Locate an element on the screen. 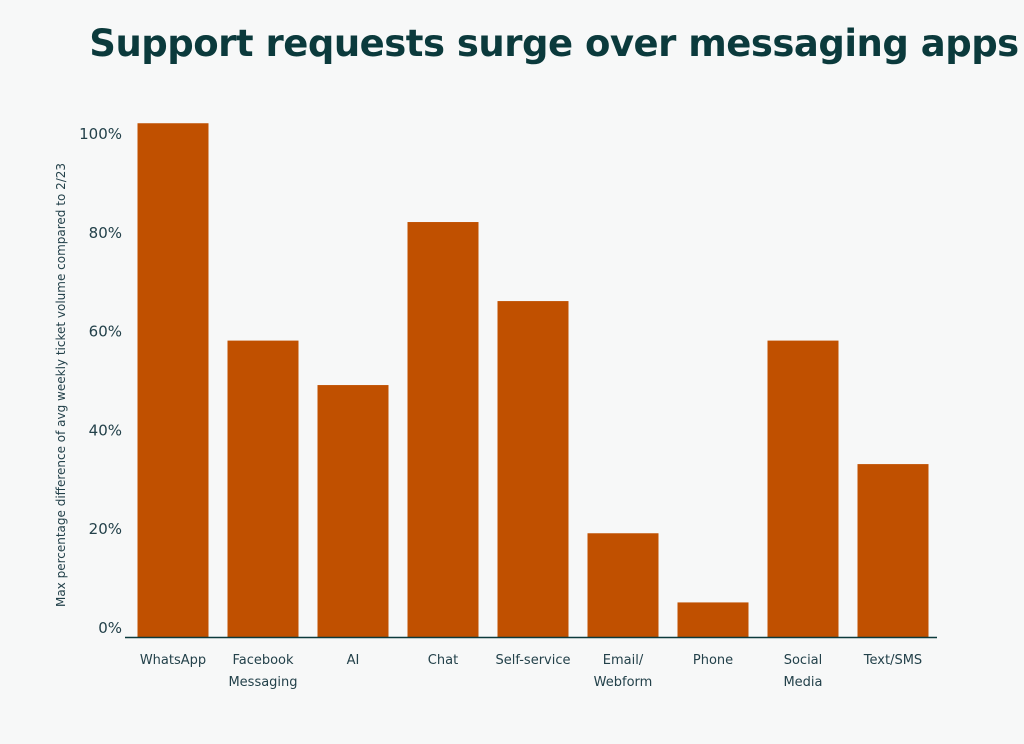 This screenshot has height=744, width=1024. x-tick-label: Messaging is located at coordinates (262, 682).